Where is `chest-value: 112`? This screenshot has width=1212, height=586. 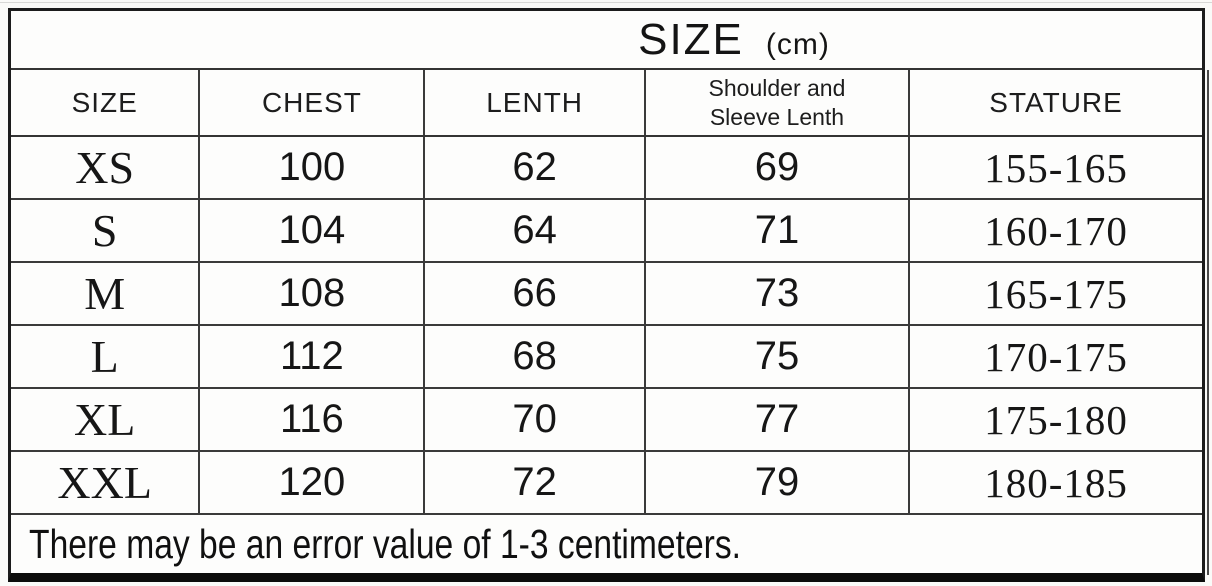 chest-value: 112 is located at coordinates (313, 356).